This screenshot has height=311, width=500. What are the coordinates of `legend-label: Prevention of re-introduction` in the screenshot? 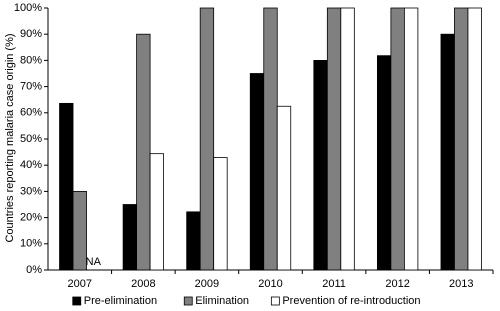 It's located at (351, 301).